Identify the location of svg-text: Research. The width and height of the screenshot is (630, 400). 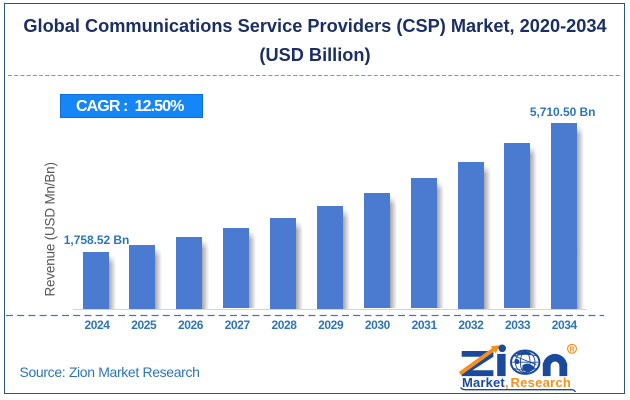
(541, 382).